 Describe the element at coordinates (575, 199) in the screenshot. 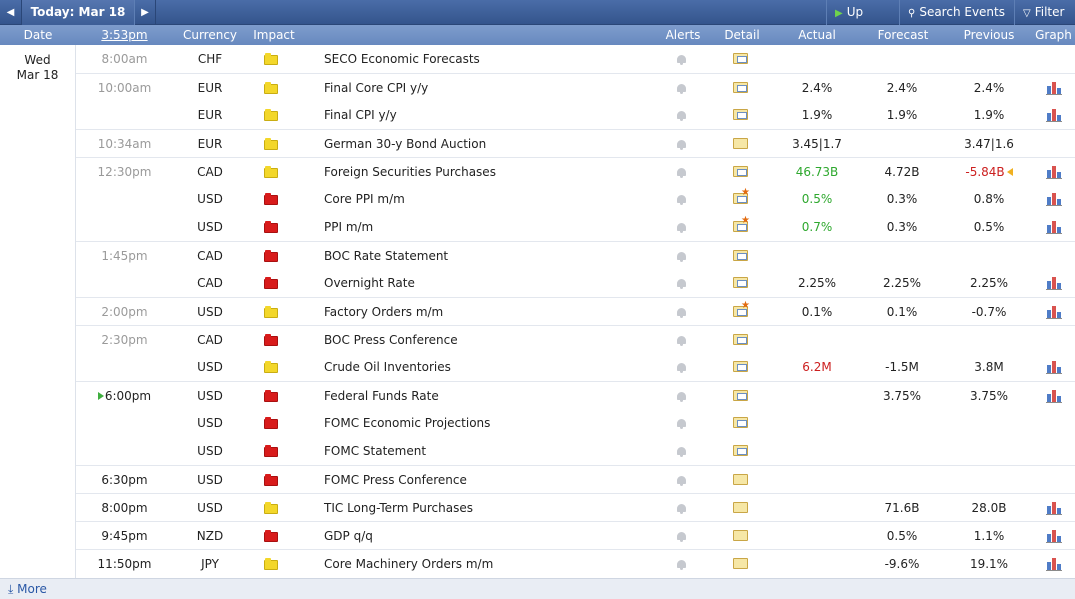

I see `event-row: USD Core PPI m/m ★ 0.5% 0.3% 0.8%` at that location.